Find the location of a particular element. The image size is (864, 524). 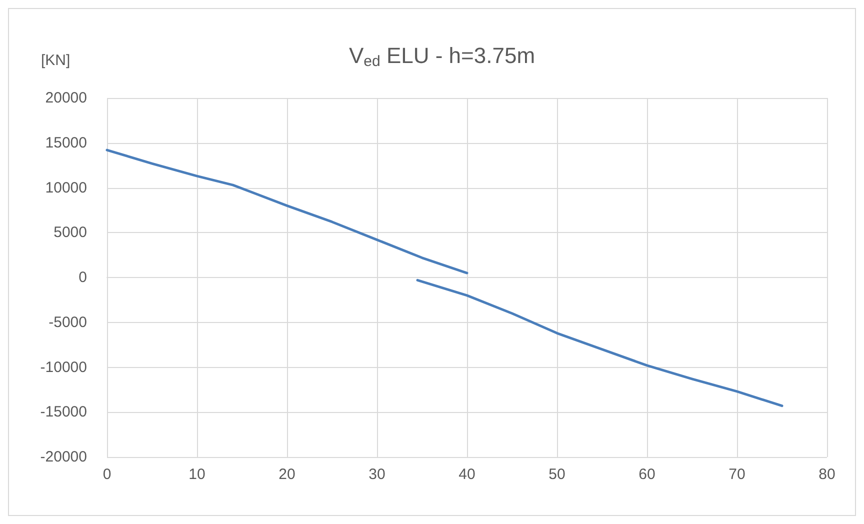

y-tick-label: -20000 is located at coordinates (63, 457).